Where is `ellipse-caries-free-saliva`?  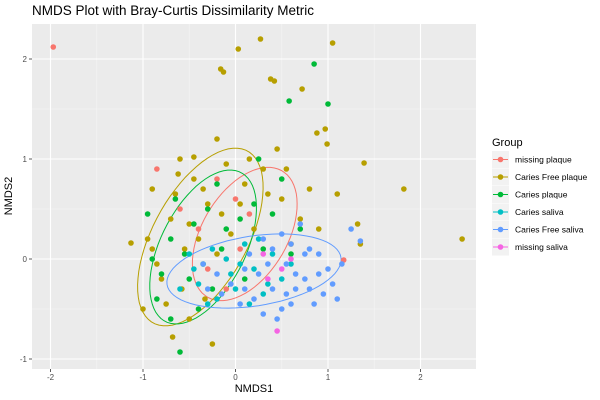 ellipse-caries-free-saliva is located at coordinates (254, 271).